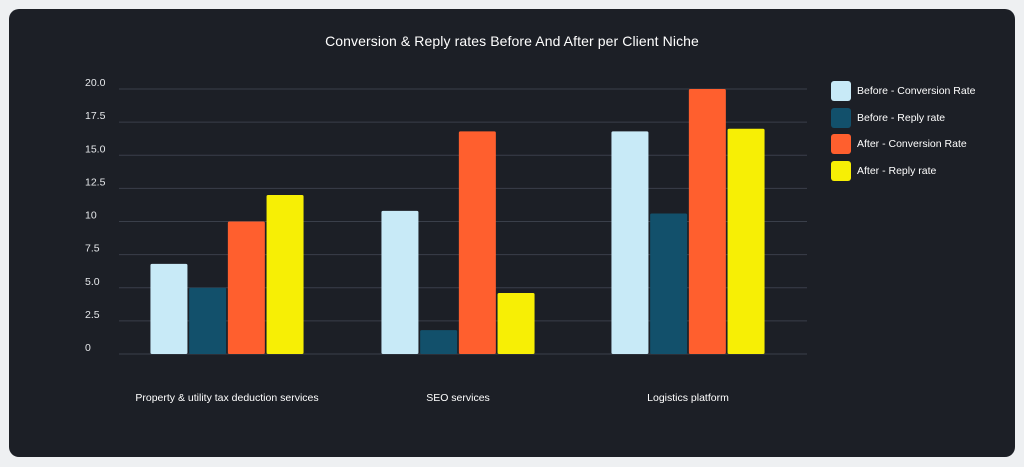  I want to click on legend-label: Before - Reply rate, so click(901, 117).